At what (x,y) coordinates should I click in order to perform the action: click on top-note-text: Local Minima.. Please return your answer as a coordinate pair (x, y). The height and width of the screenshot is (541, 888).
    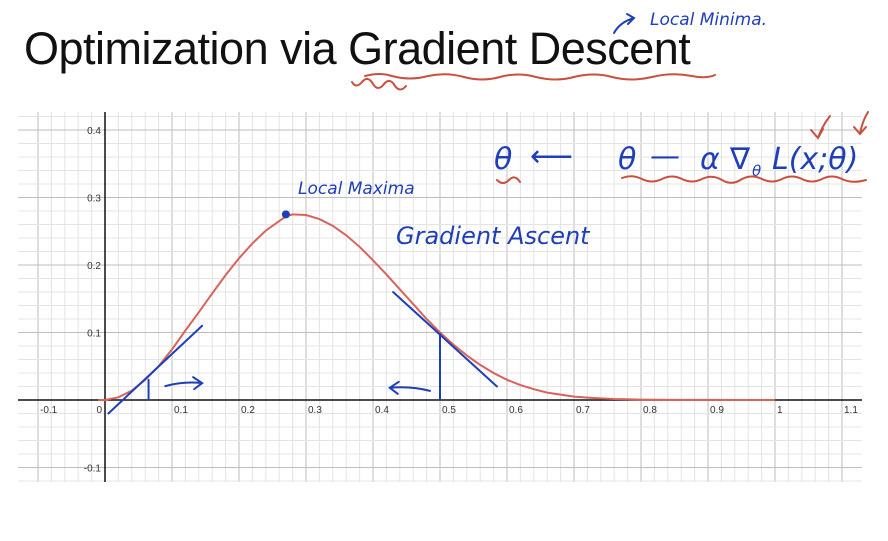
    Looking at the image, I should click on (708, 20).